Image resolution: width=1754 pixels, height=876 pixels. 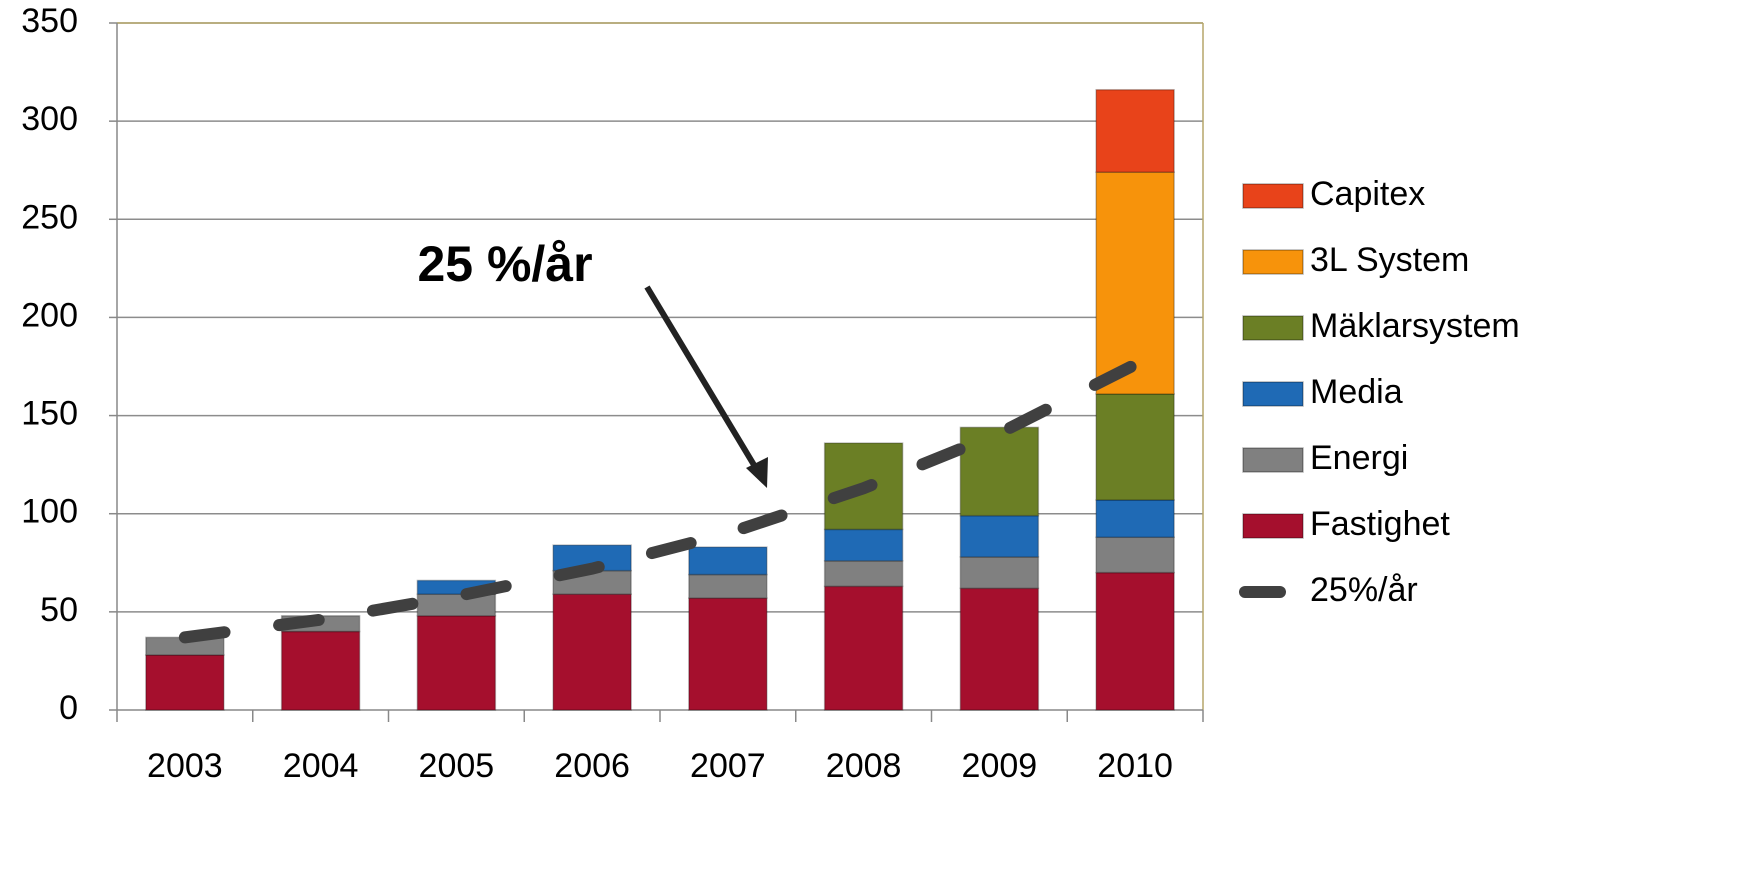 I want to click on y-tick-label: 0, so click(x=68, y=708).